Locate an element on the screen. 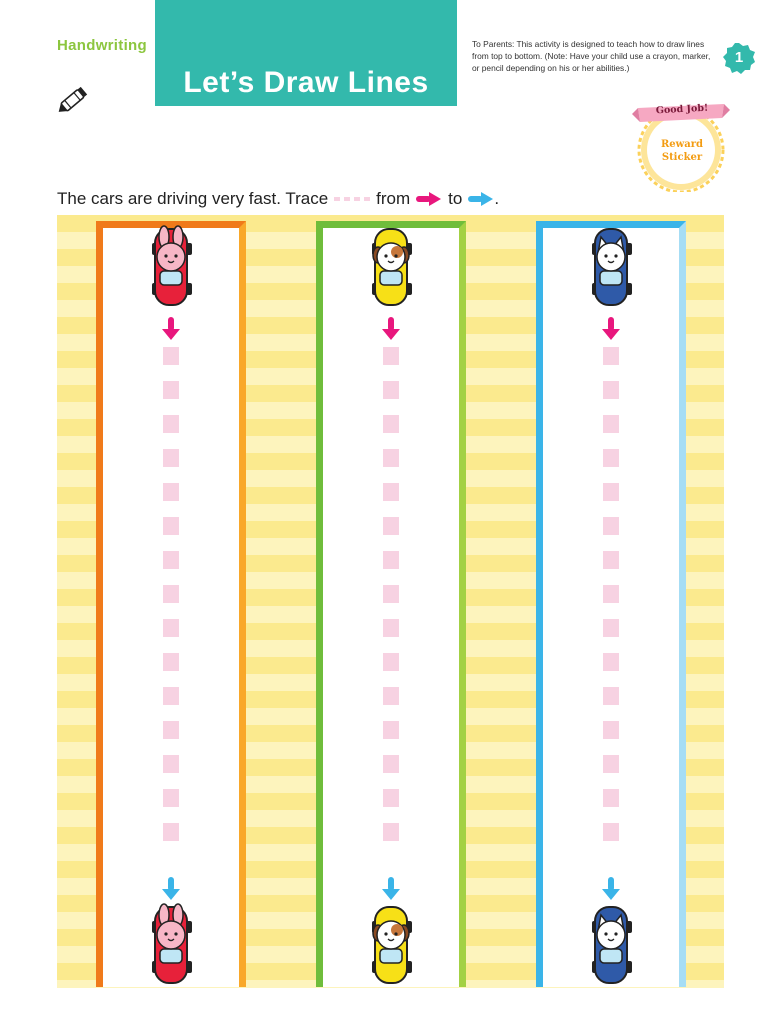 This screenshot has width=768, height=1024. end-car-bunny is located at coordinates (172, 943).